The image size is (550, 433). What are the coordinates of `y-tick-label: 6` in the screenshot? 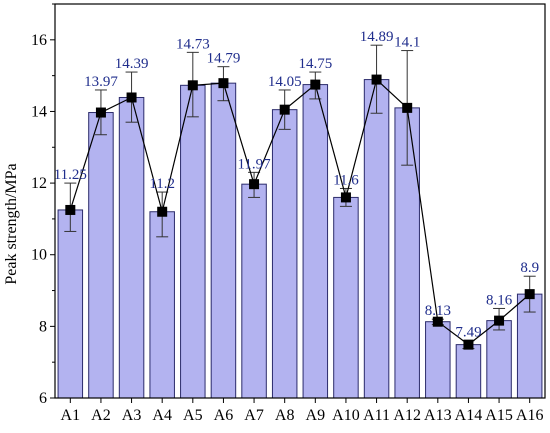 It's located at (43, 398).